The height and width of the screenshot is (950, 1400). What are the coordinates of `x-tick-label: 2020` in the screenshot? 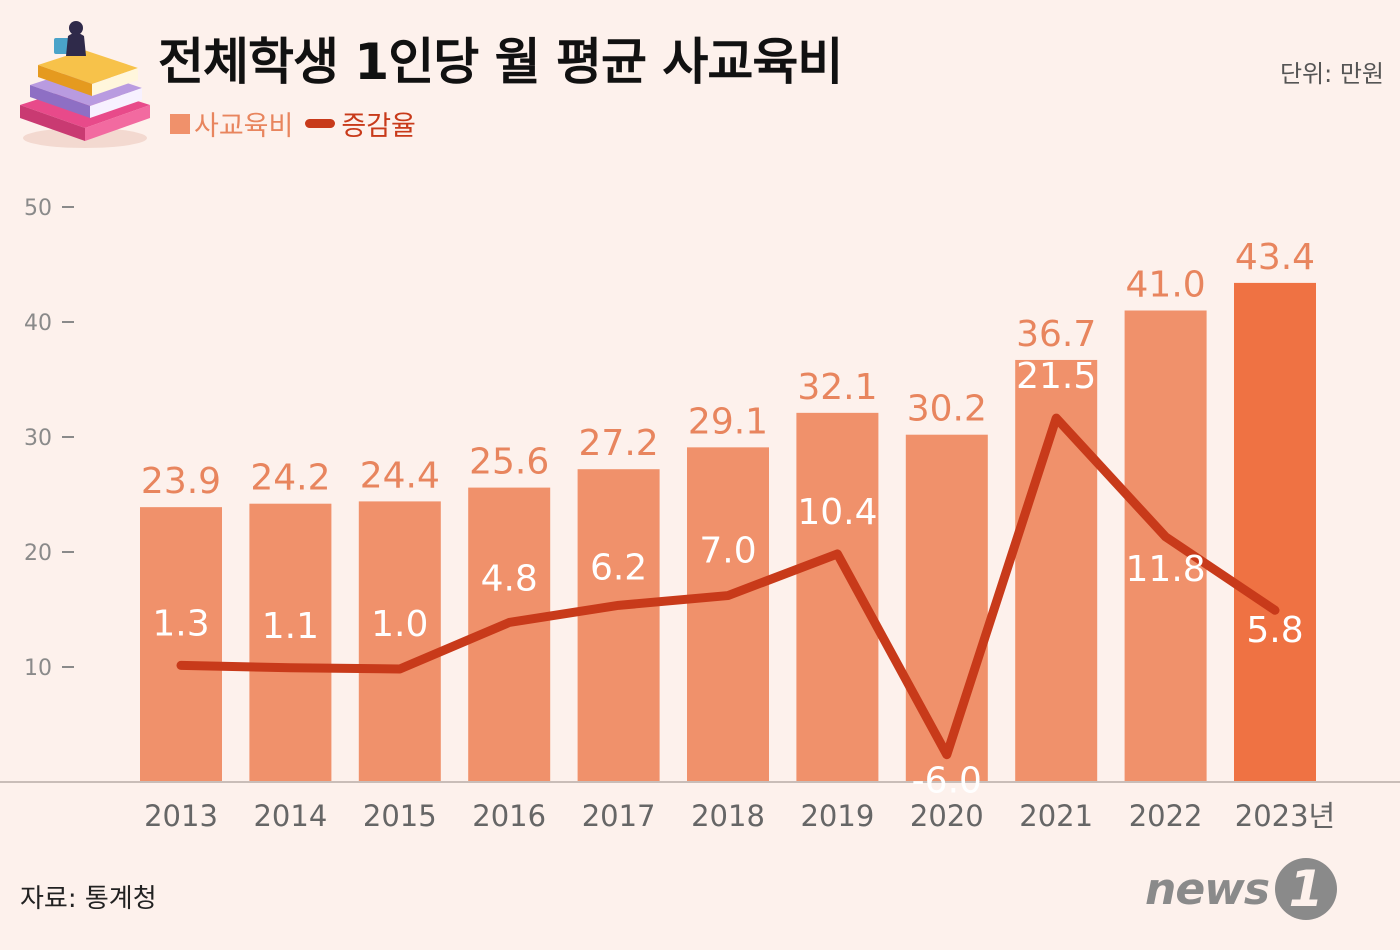 It's located at (947, 816).